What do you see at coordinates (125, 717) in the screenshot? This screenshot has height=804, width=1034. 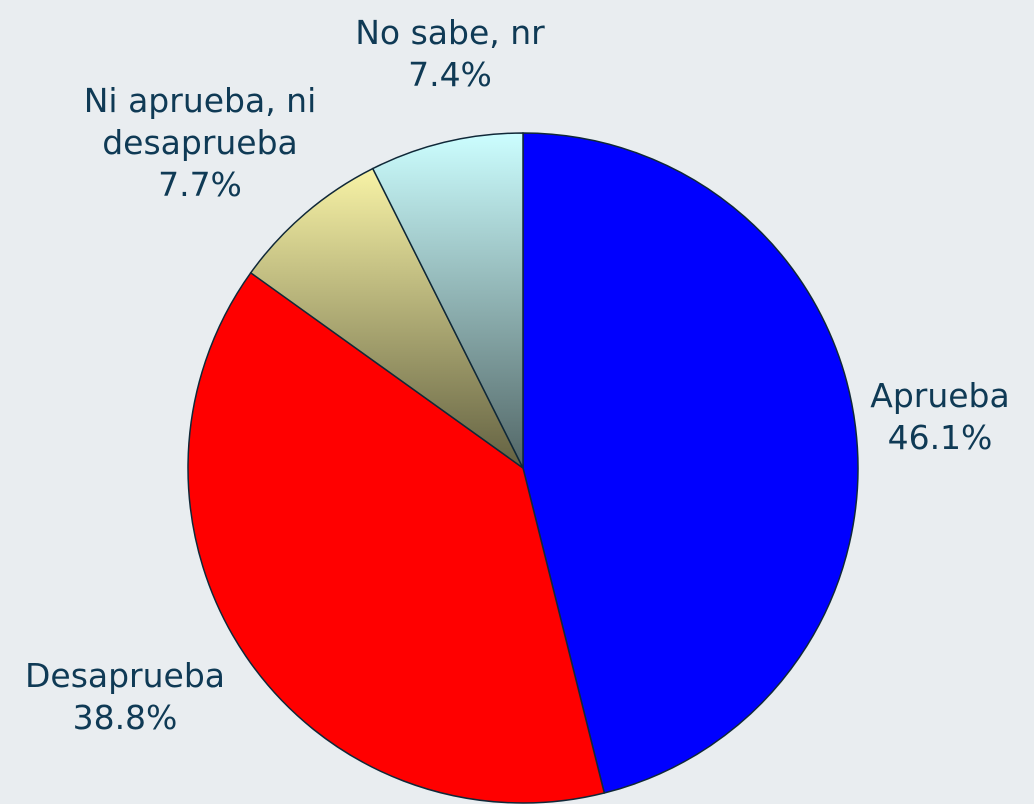 I see `value-label: 38.8%` at bounding box center [125, 717].